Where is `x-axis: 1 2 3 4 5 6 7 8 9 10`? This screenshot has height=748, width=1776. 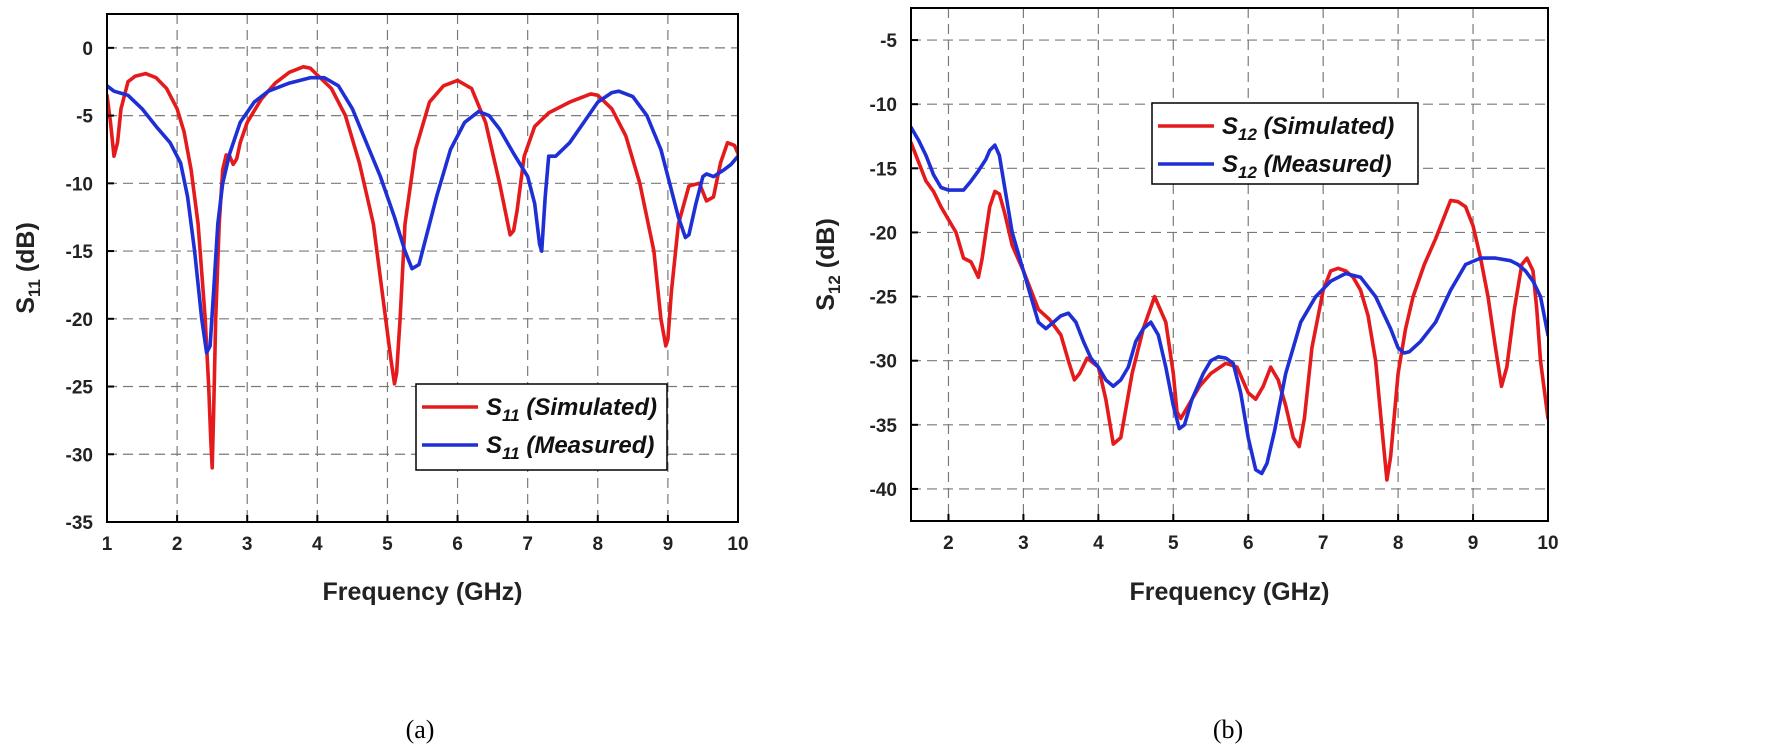 x-axis: 1 2 3 4 5 6 7 8 9 10 is located at coordinates (425, 535).